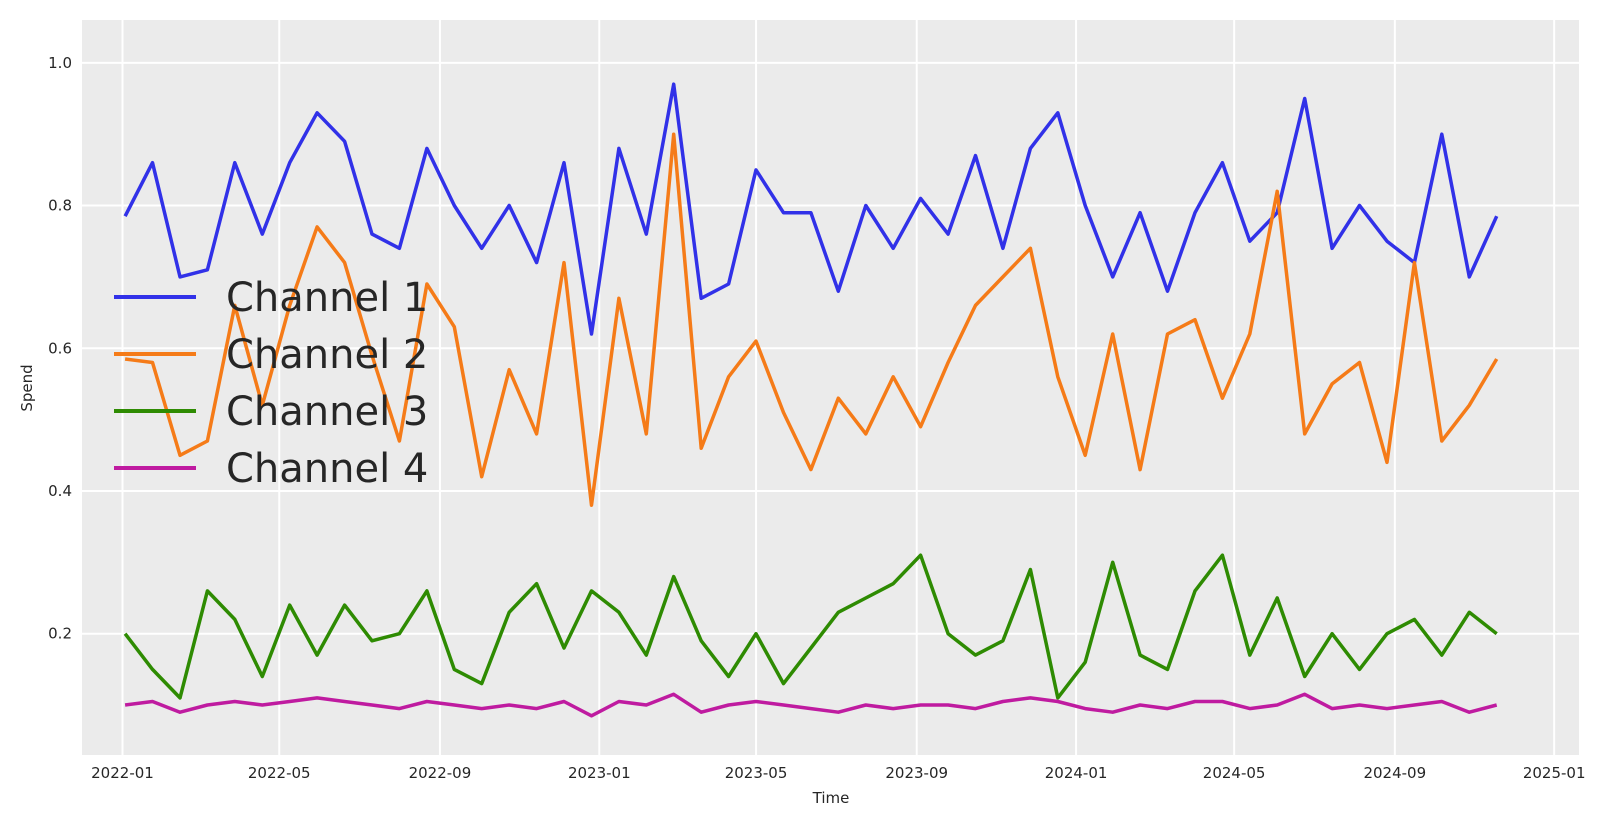 This screenshot has width=1623, height=823. Describe the element at coordinates (60, 491) in the screenshot. I see `y-tick-label: 0.4` at that location.